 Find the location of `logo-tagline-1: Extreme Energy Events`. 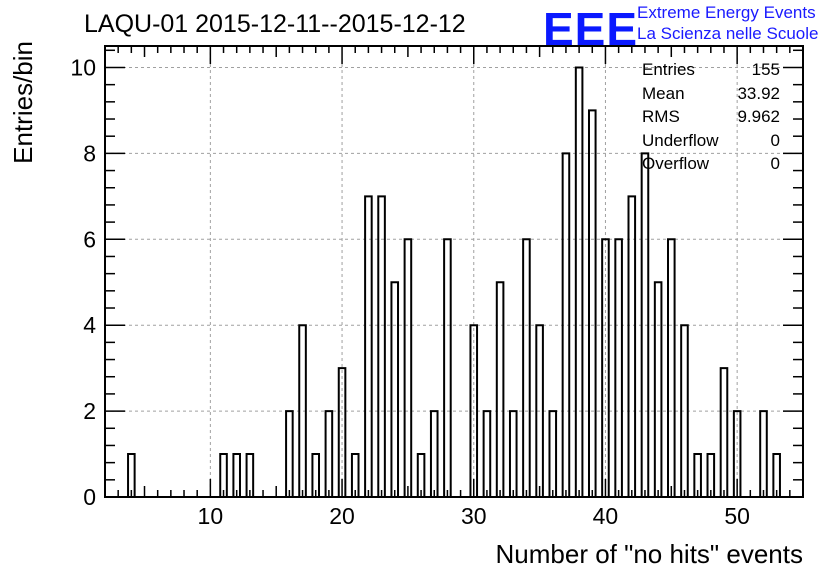

logo-tagline-1: Extreme Energy Events is located at coordinates (726, 12).